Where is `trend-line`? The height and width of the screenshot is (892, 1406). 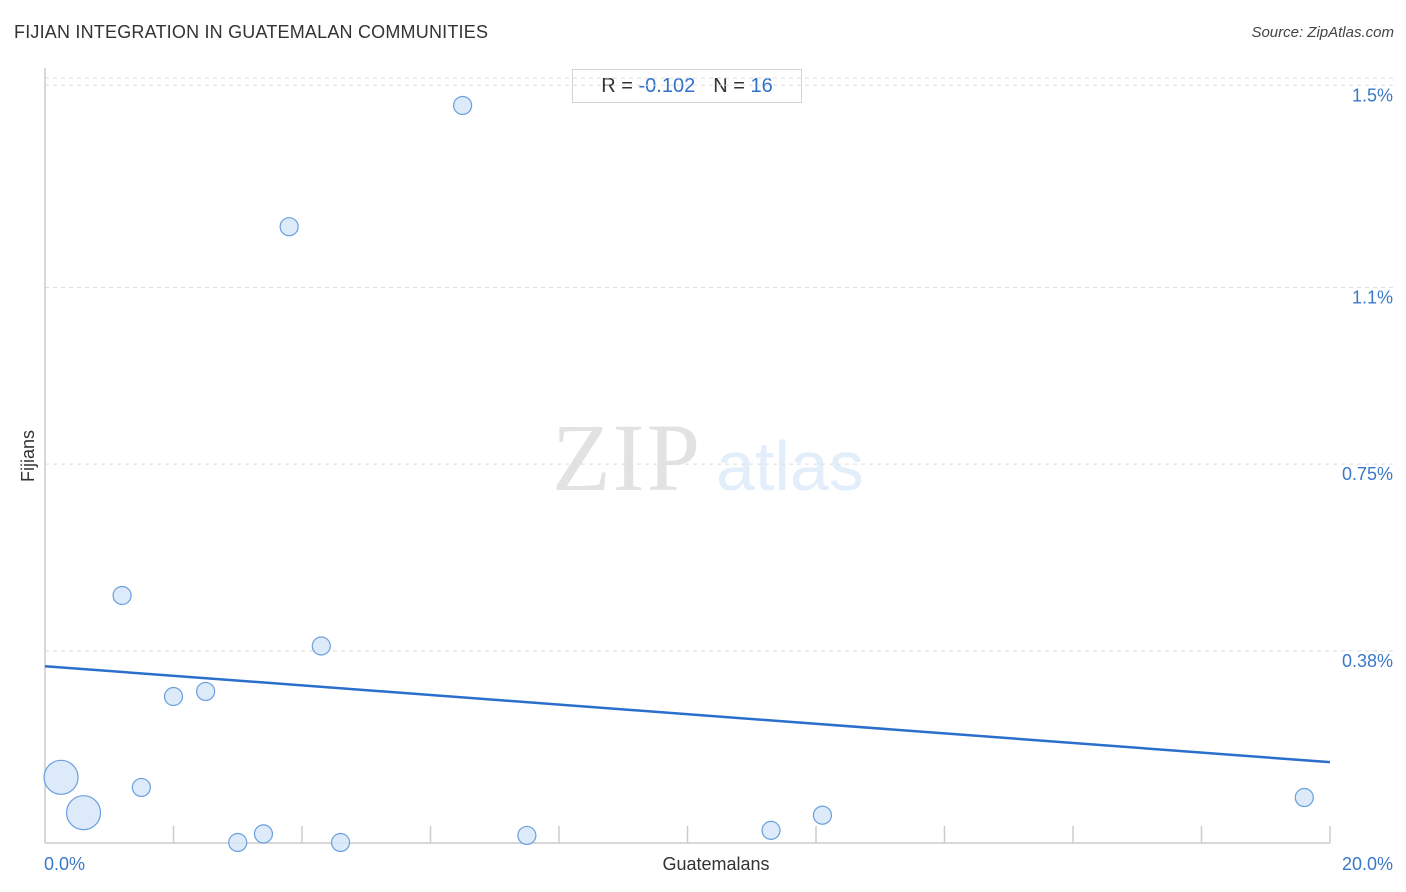 trend-line is located at coordinates (687, 714).